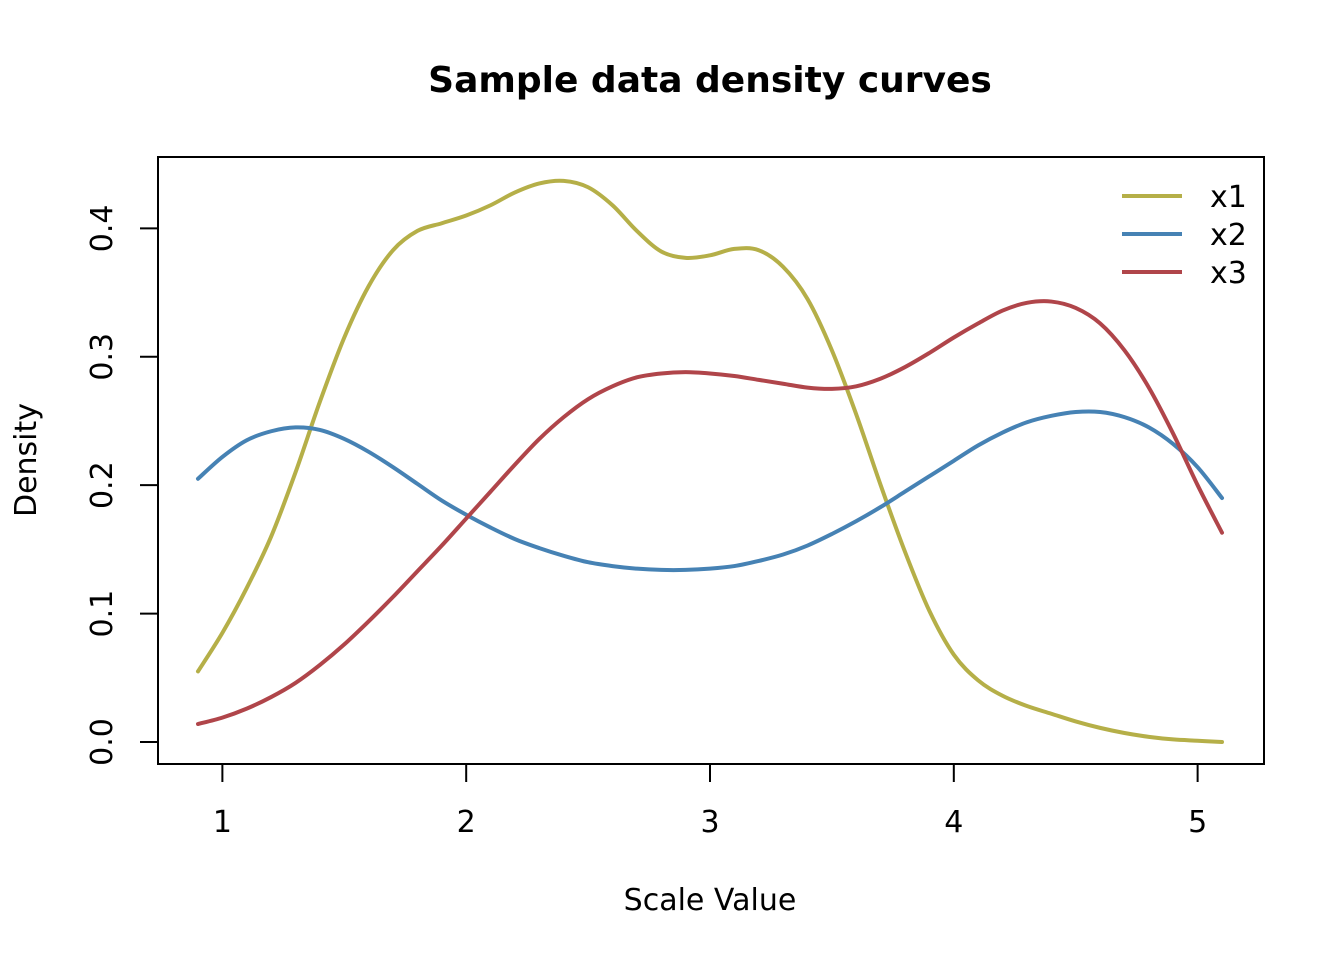 The height and width of the screenshot is (960, 1344). I want to click on x-axis-label: Scale Value, so click(710, 900).